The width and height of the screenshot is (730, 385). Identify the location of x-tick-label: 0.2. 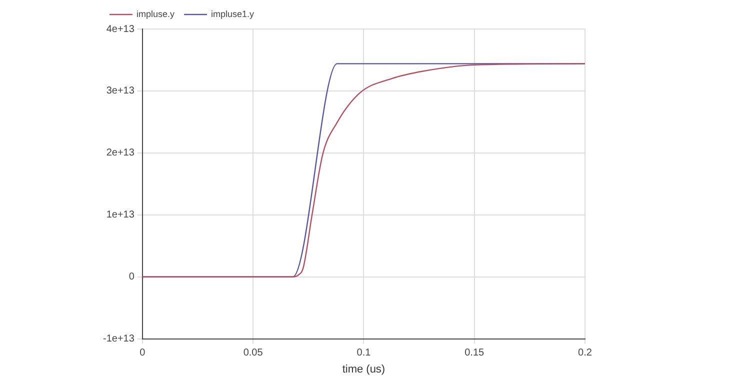
(585, 353).